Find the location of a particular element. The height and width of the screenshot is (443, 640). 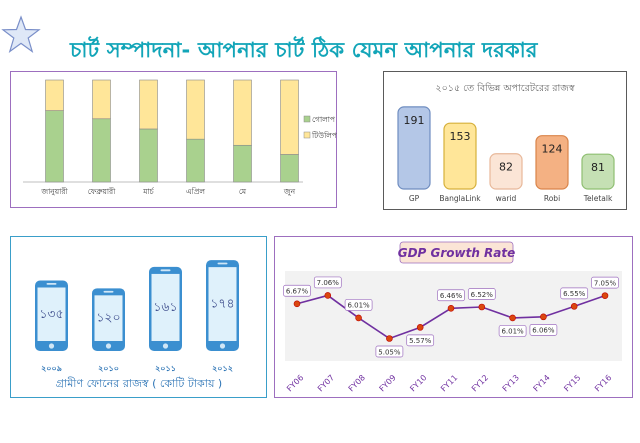

data-point-fy14 is located at coordinates (543, 317).